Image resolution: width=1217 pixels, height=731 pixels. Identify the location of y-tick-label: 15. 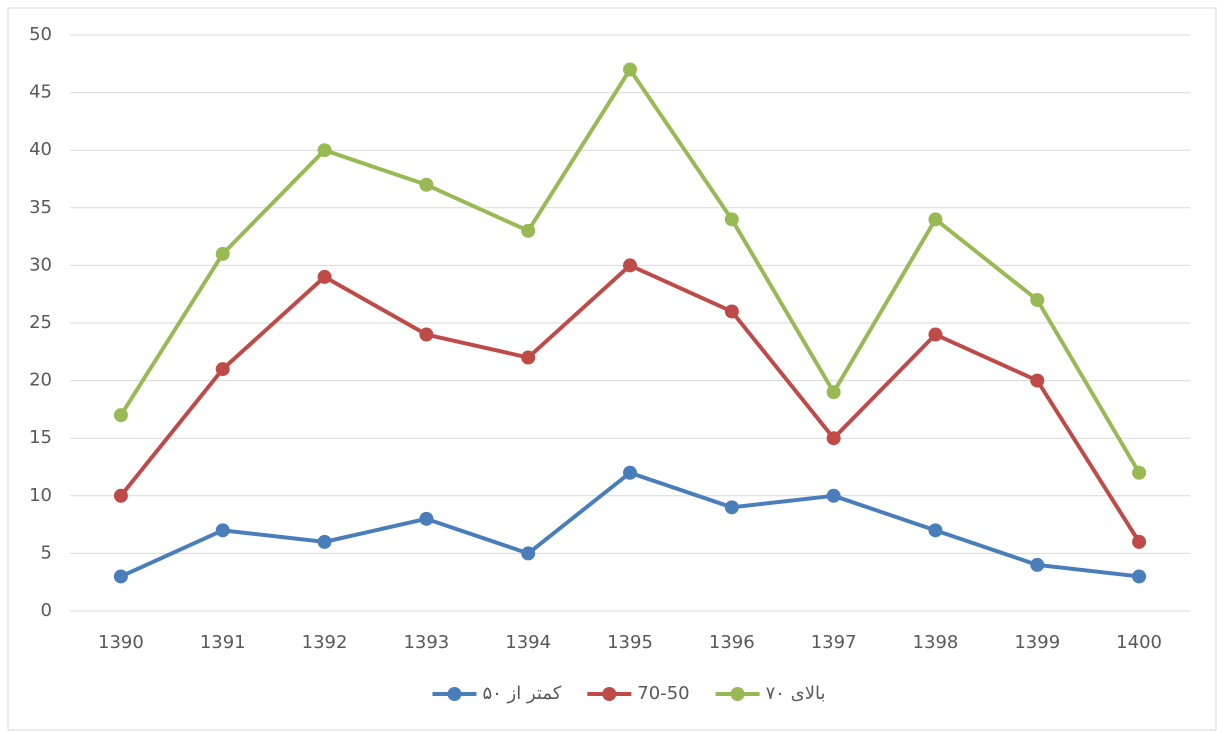
(40, 437).